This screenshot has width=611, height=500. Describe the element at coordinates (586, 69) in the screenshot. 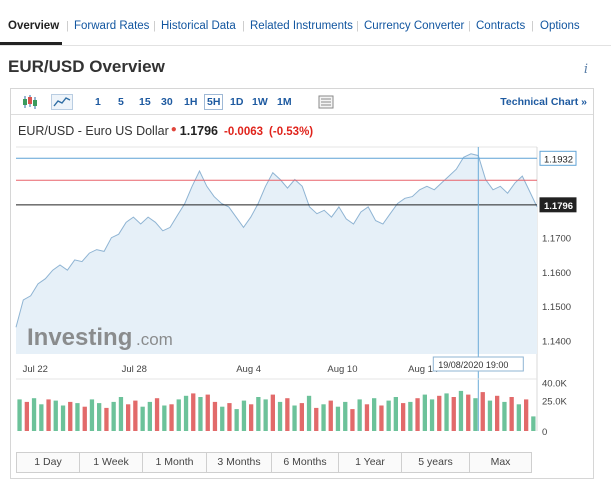

I see `info-icon: i` at that location.